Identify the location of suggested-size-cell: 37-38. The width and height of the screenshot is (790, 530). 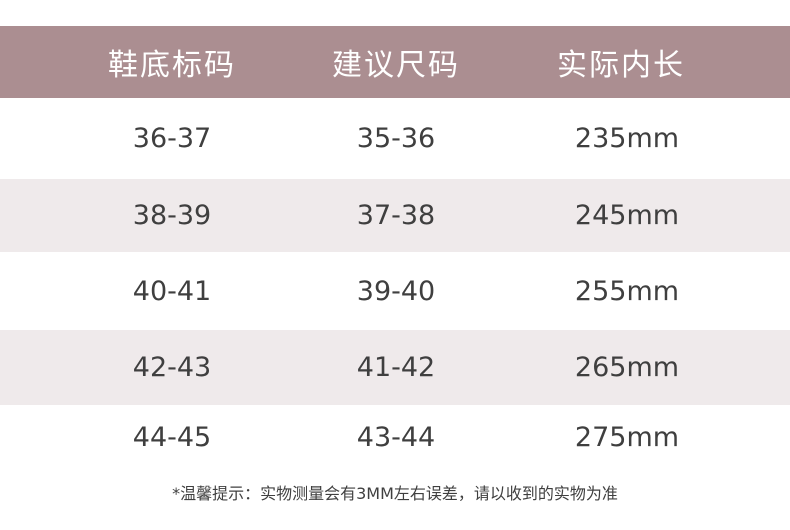
(396, 215).